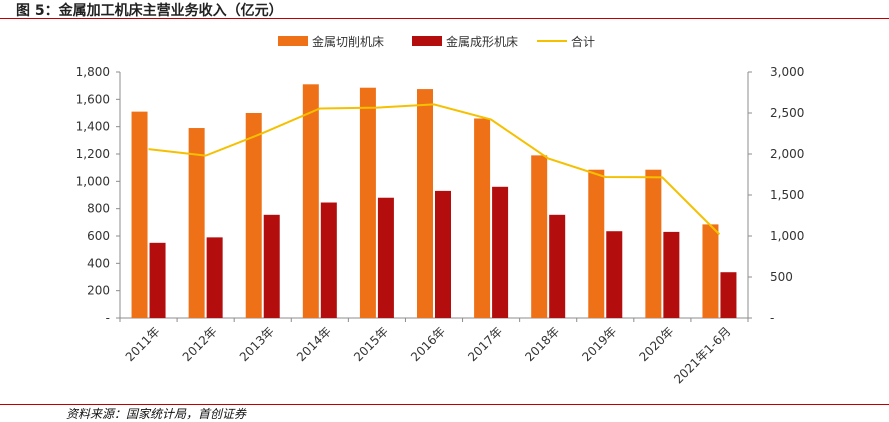 The width and height of the screenshot is (889, 422). What do you see at coordinates (156, 414) in the screenshot?
I see `source-note: 资料来源：国家统计局，首创证券` at bounding box center [156, 414].